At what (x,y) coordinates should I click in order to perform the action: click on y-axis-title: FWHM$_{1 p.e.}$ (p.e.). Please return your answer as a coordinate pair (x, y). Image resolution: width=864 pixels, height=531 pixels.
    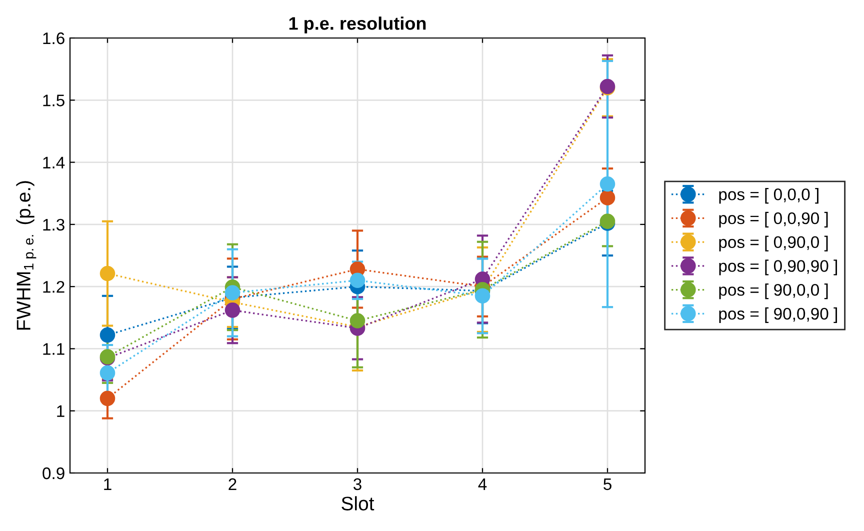
    Looking at the image, I should click on (26, 255).